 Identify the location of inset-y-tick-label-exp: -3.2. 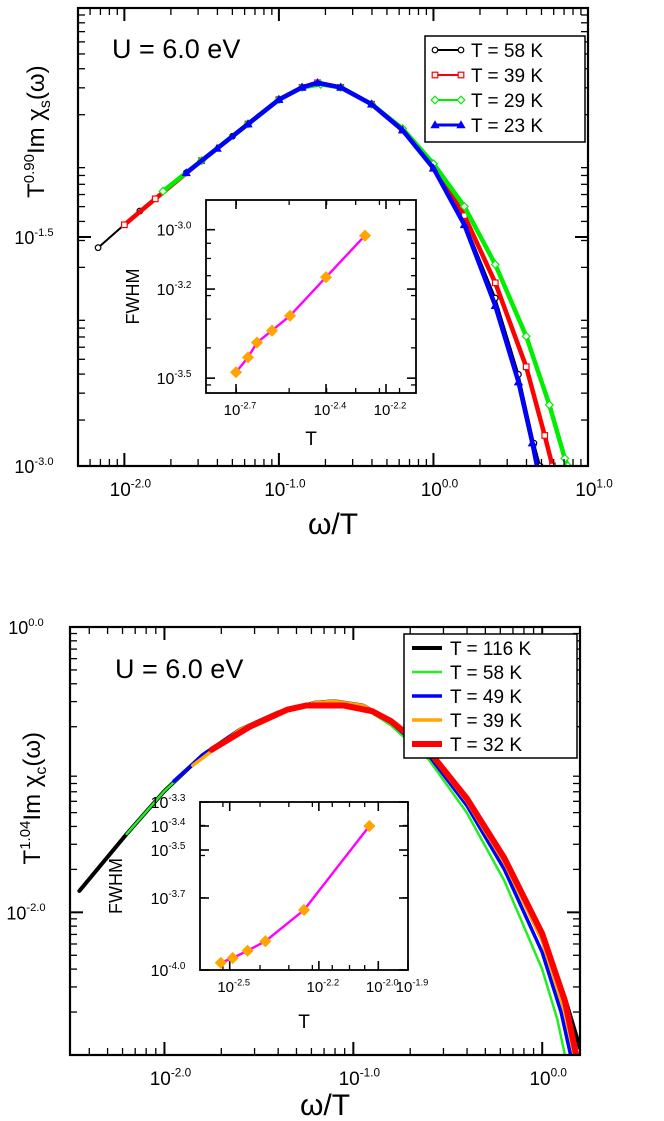
(183, 285).